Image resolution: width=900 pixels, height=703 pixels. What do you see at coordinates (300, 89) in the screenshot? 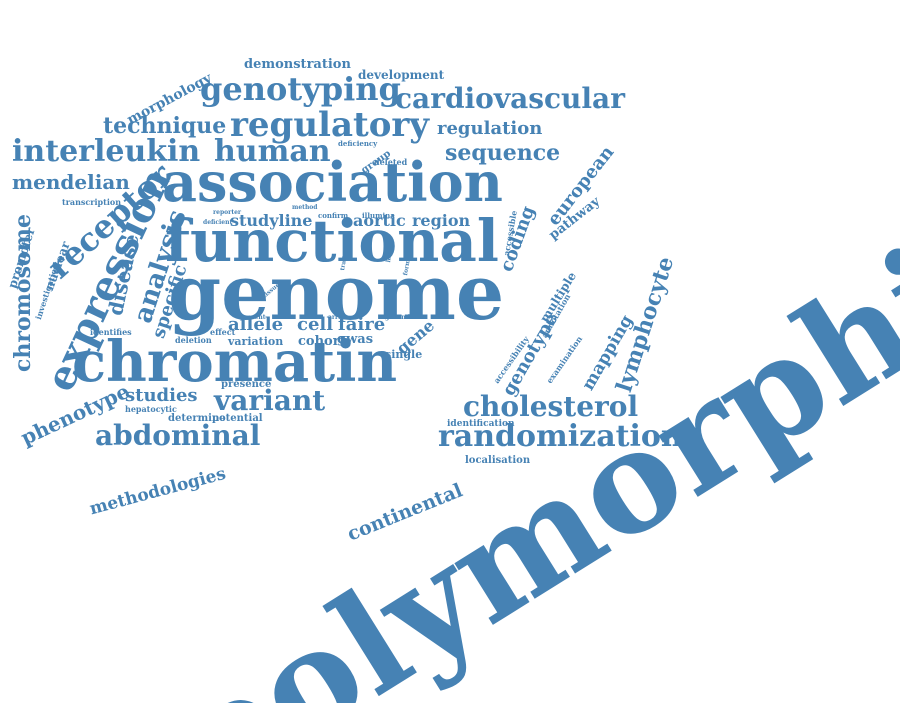
I see `word-genotyping: genotyping` at bounding box center [300, 89].